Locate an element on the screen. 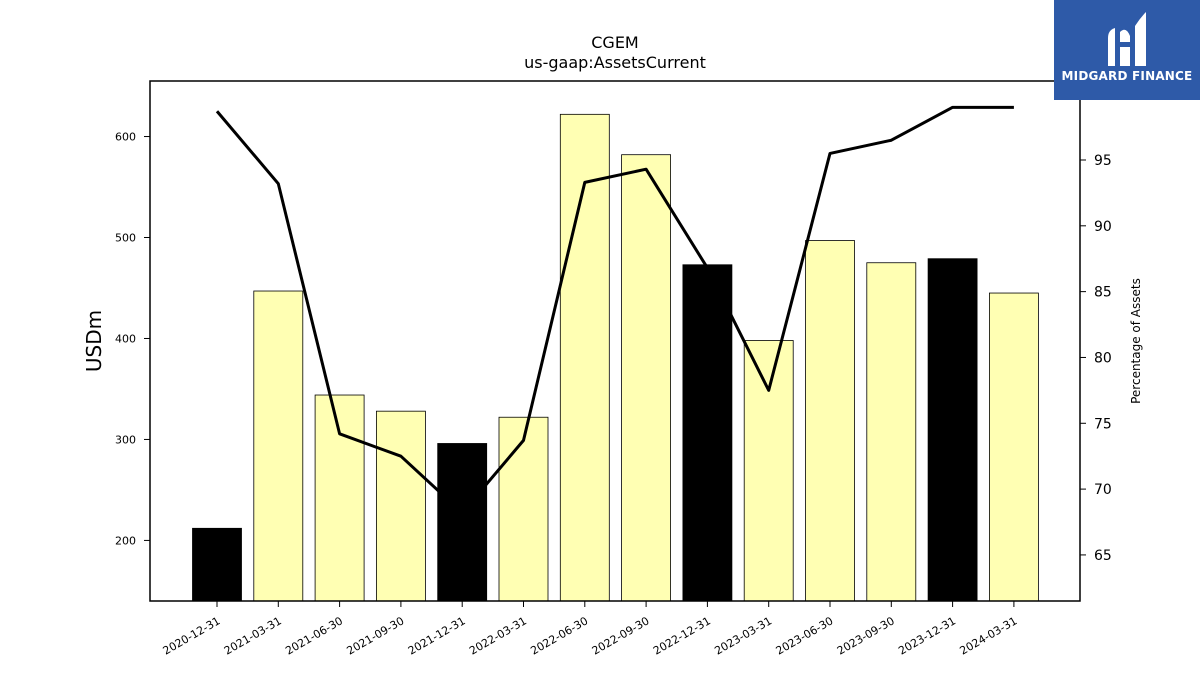 This screenshot has width=1200, height=675. y-tick-label: 500 is located at coordinates (125, 238).